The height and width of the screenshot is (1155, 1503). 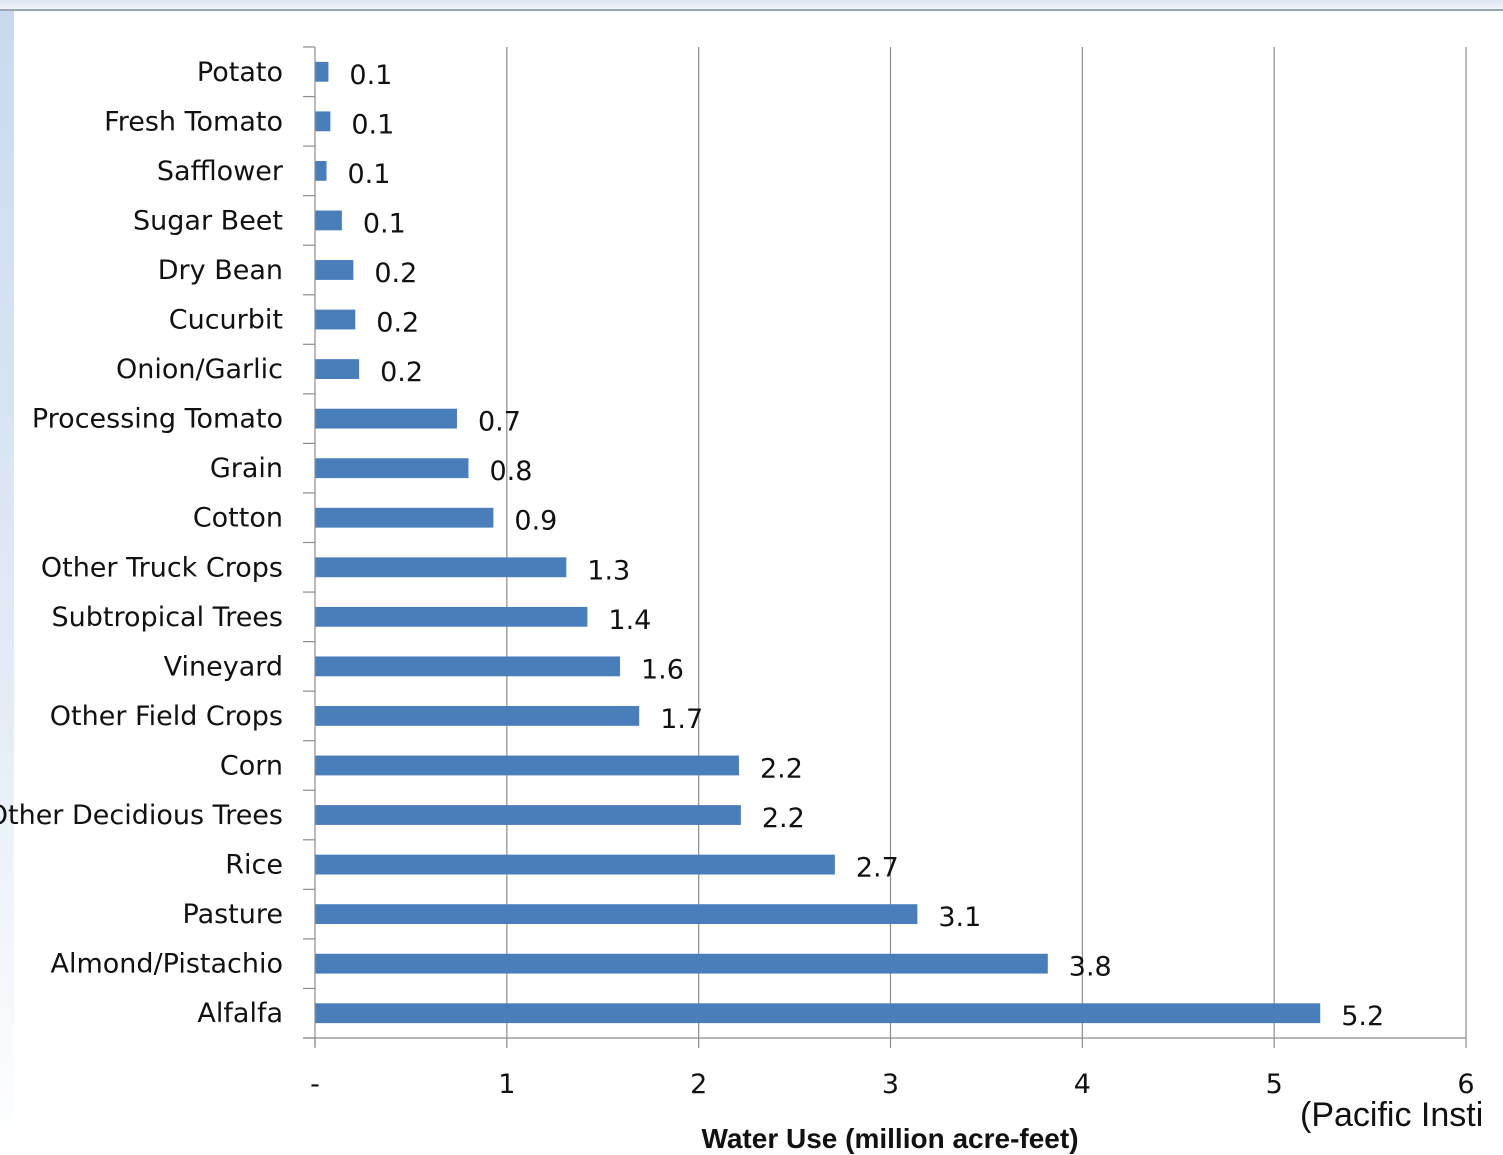 I want to click on category-label-5: Cucurbit, so click(x=226, y=320).